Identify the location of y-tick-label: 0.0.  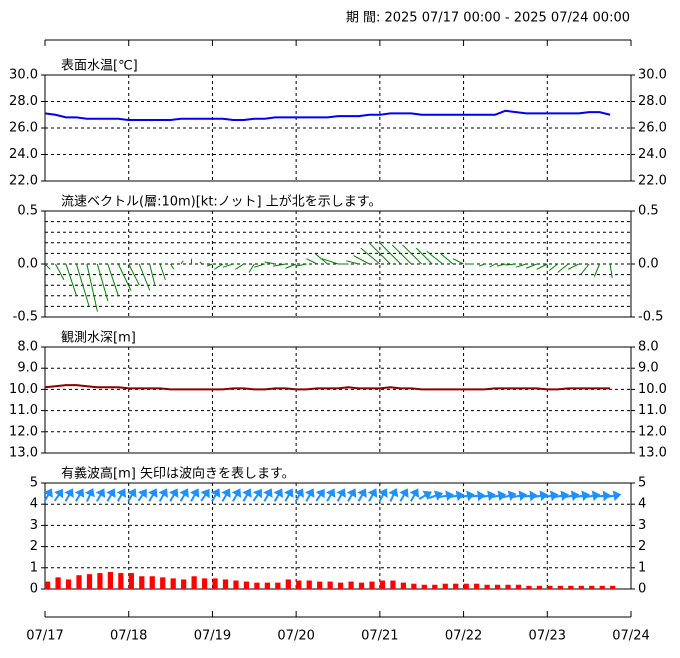
(648, 264).